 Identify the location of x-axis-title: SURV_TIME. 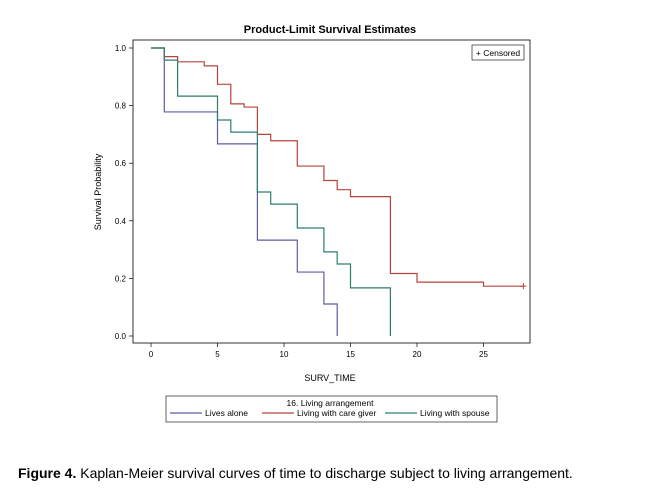
(329, 378).